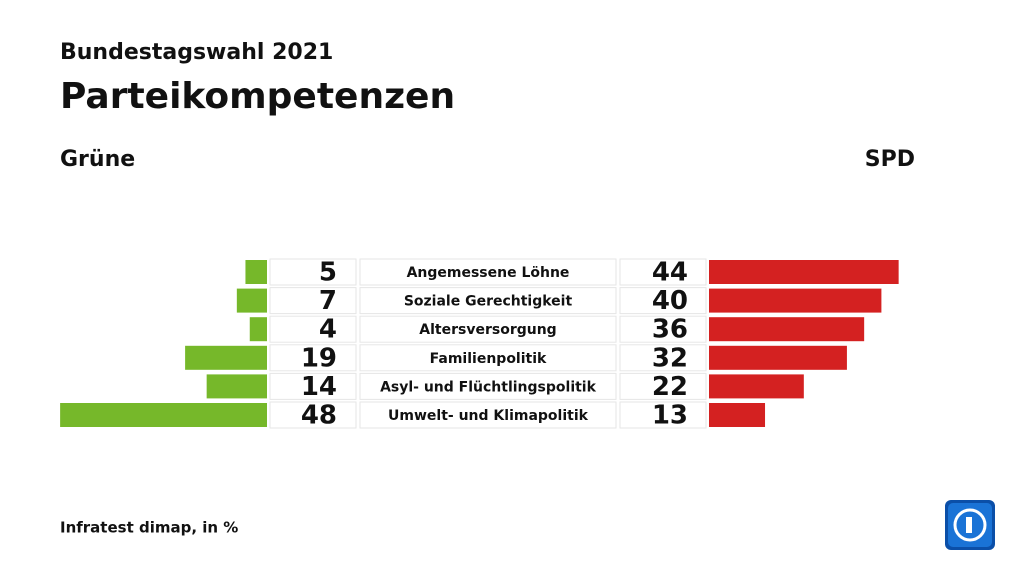  I want to click on value-label: 36, so click(670, 330).